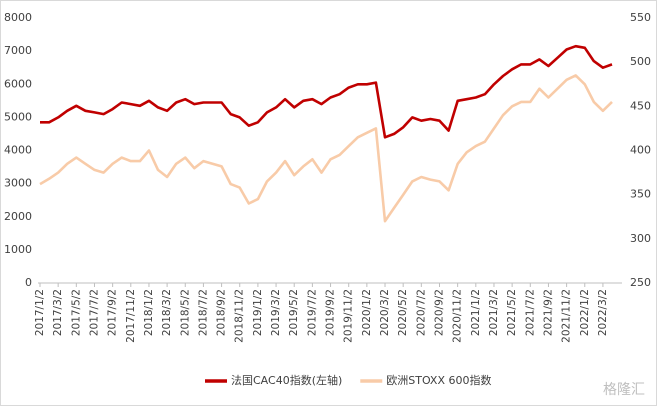 This screenshot has height=406, width=657. What do you see at coordinates (512, 312) in the screenshot?
I see `x-tick-label: 2021/5/2` at bounding box center [512, 312].